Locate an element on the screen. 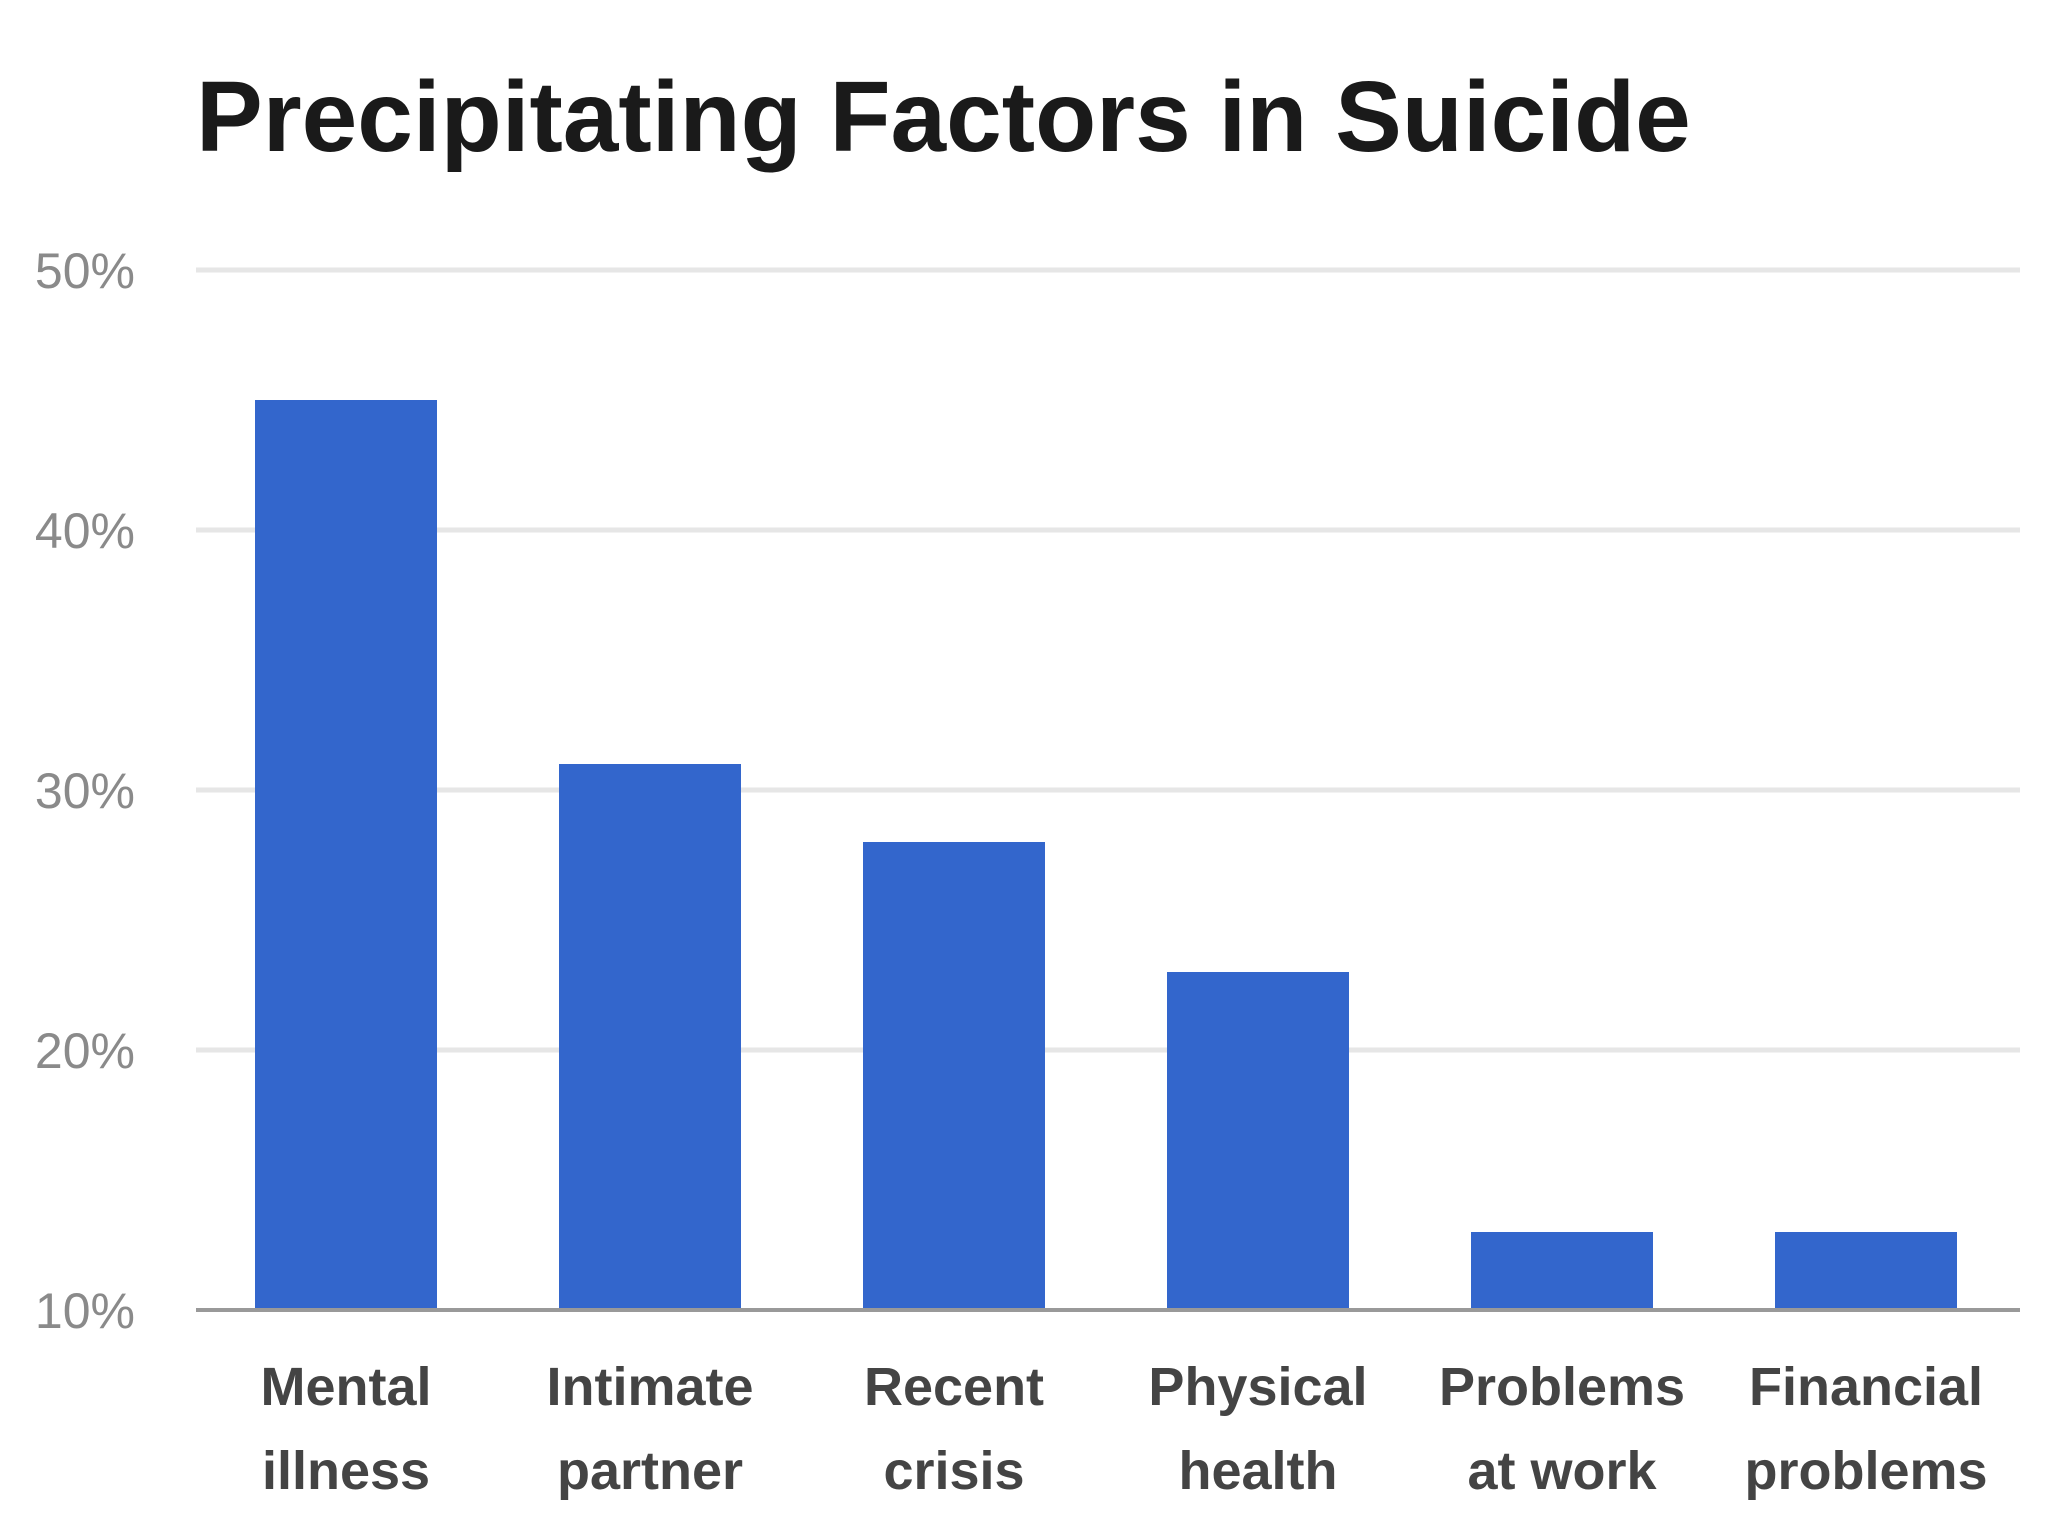 This screenshot has height=1536, width=2048. x-tick-label-line: Financial is located at coordinates (1866, 1387).